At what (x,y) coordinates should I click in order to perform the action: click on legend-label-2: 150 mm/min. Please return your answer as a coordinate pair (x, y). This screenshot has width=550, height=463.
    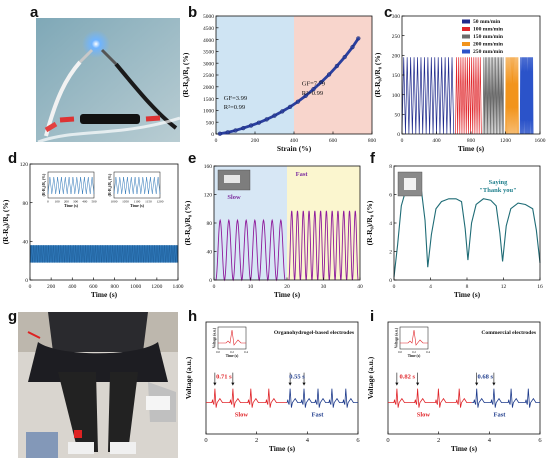
    Looking at the image, I should click on (488, 37).